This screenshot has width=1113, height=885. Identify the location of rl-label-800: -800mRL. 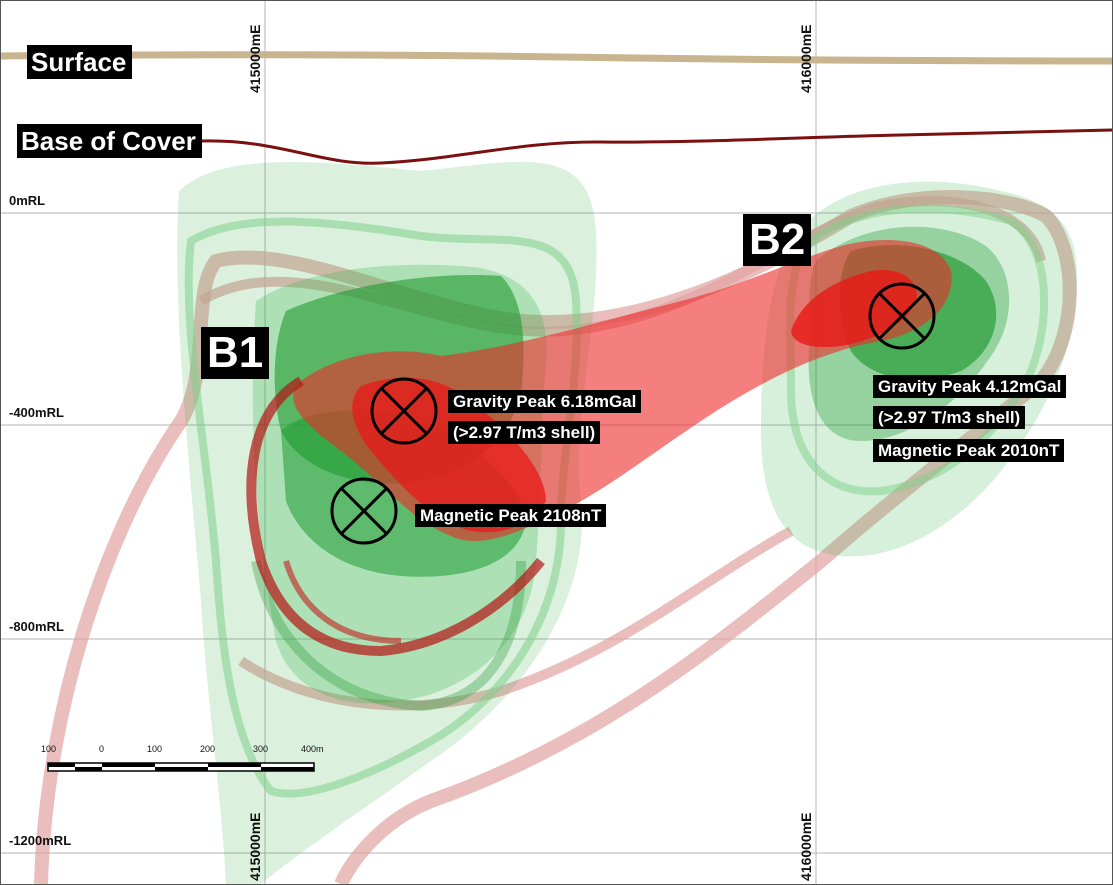
(36, 626).